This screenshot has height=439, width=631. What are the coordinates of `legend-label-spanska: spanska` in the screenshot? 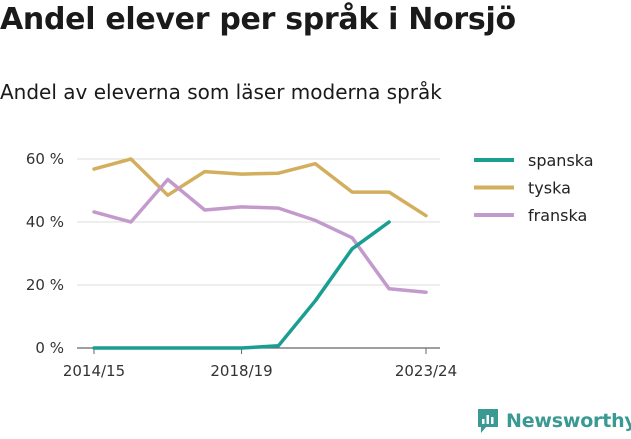 It's located at (561, 160).